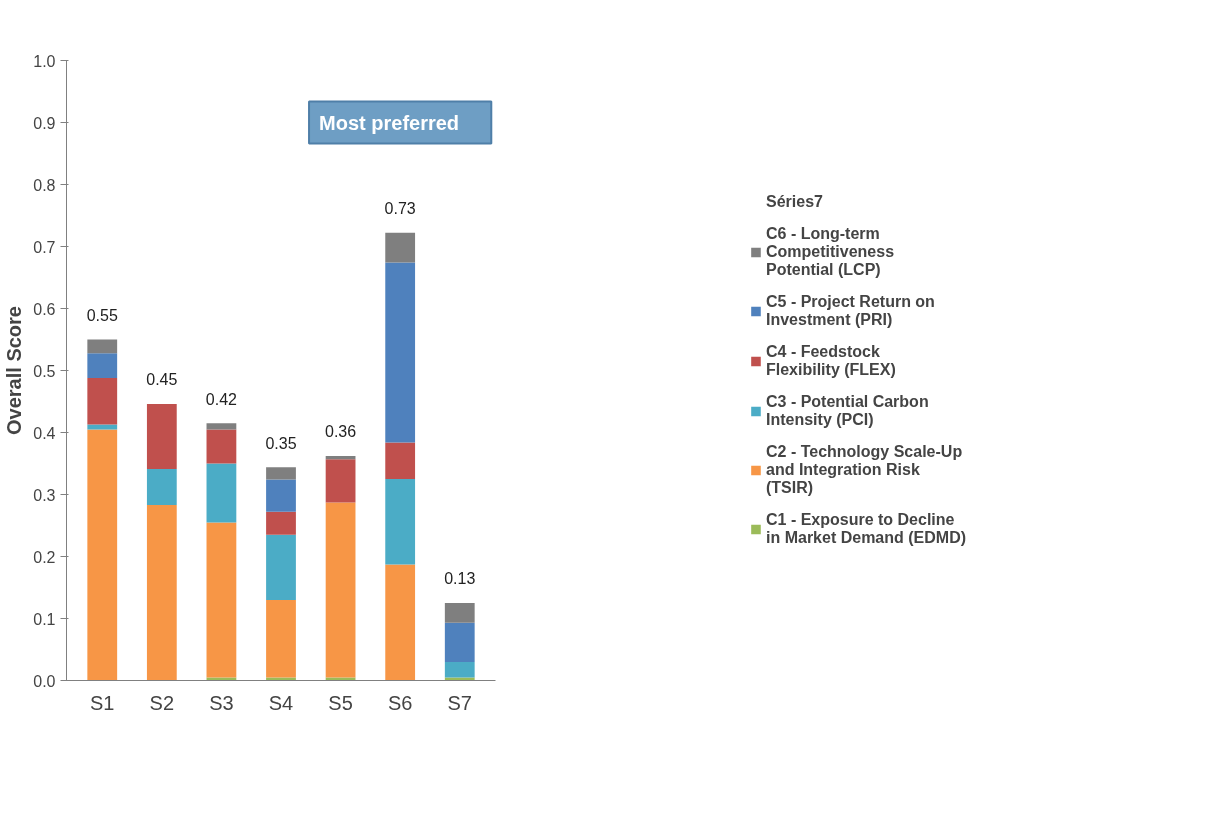  Describe the element at coordinates (794, 202) in the screenshot. I see `text: Séries7` at that location.